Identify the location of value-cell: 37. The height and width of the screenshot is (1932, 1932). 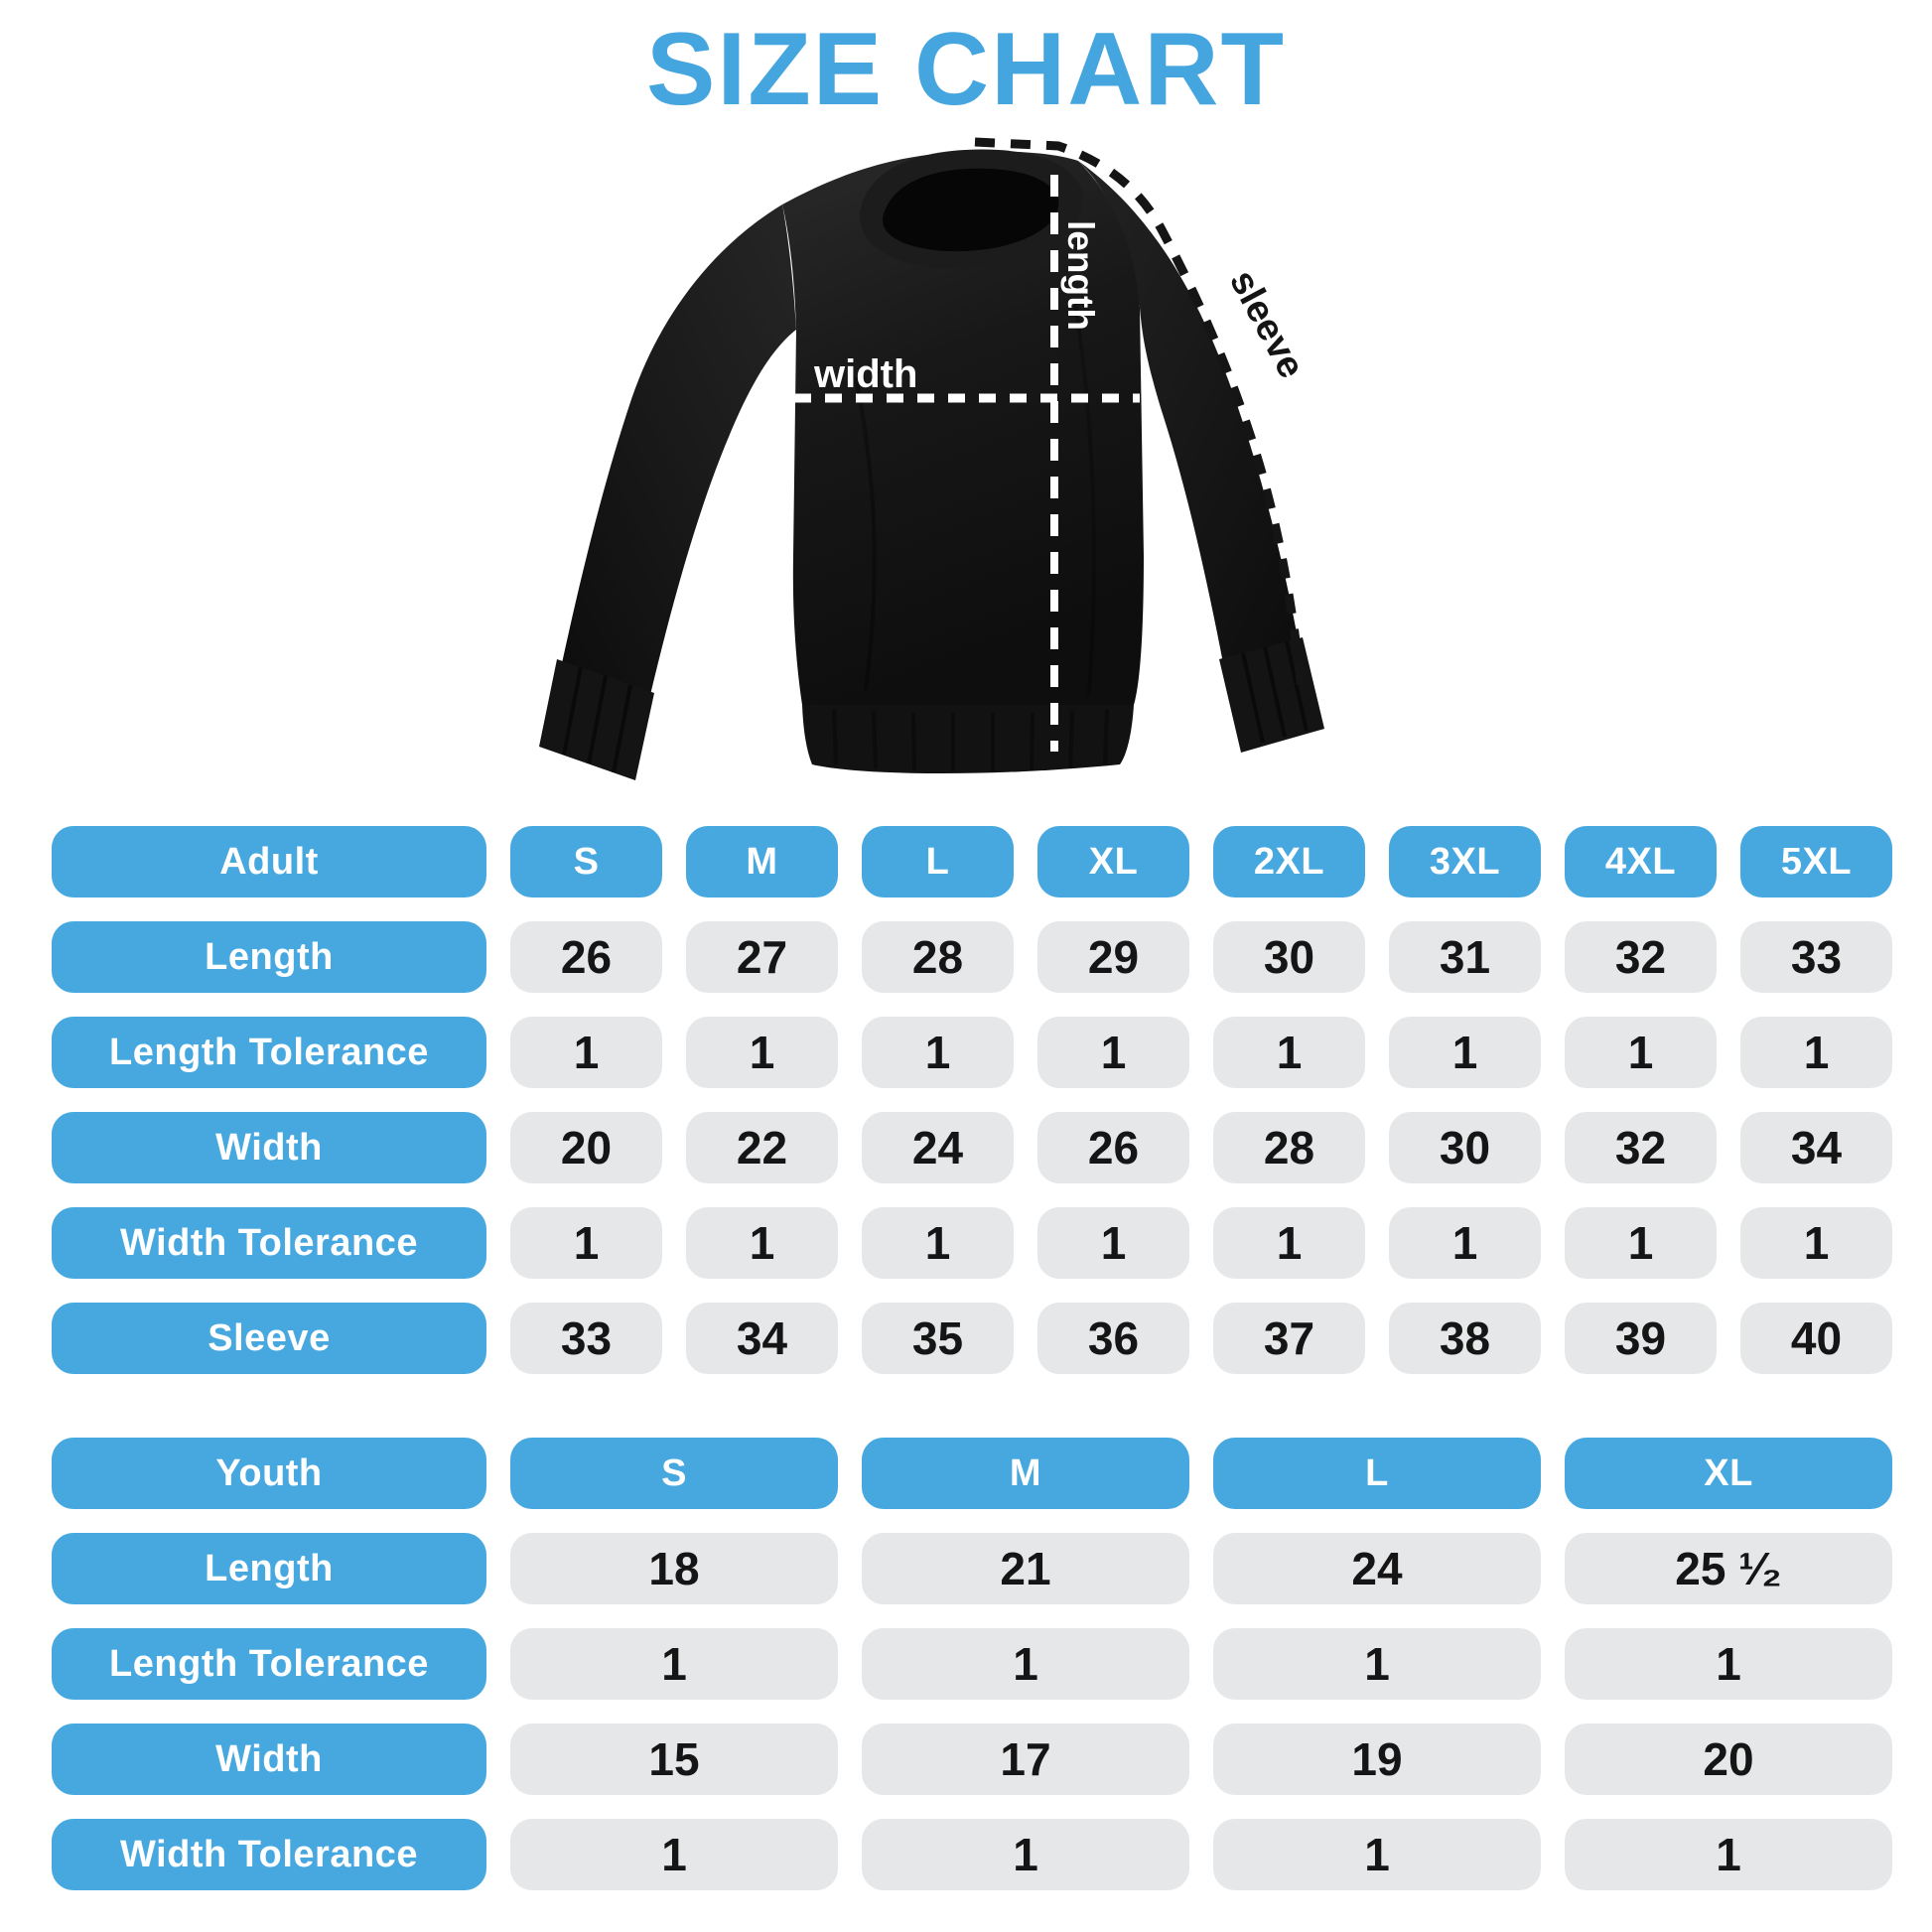
(1289, 1339).